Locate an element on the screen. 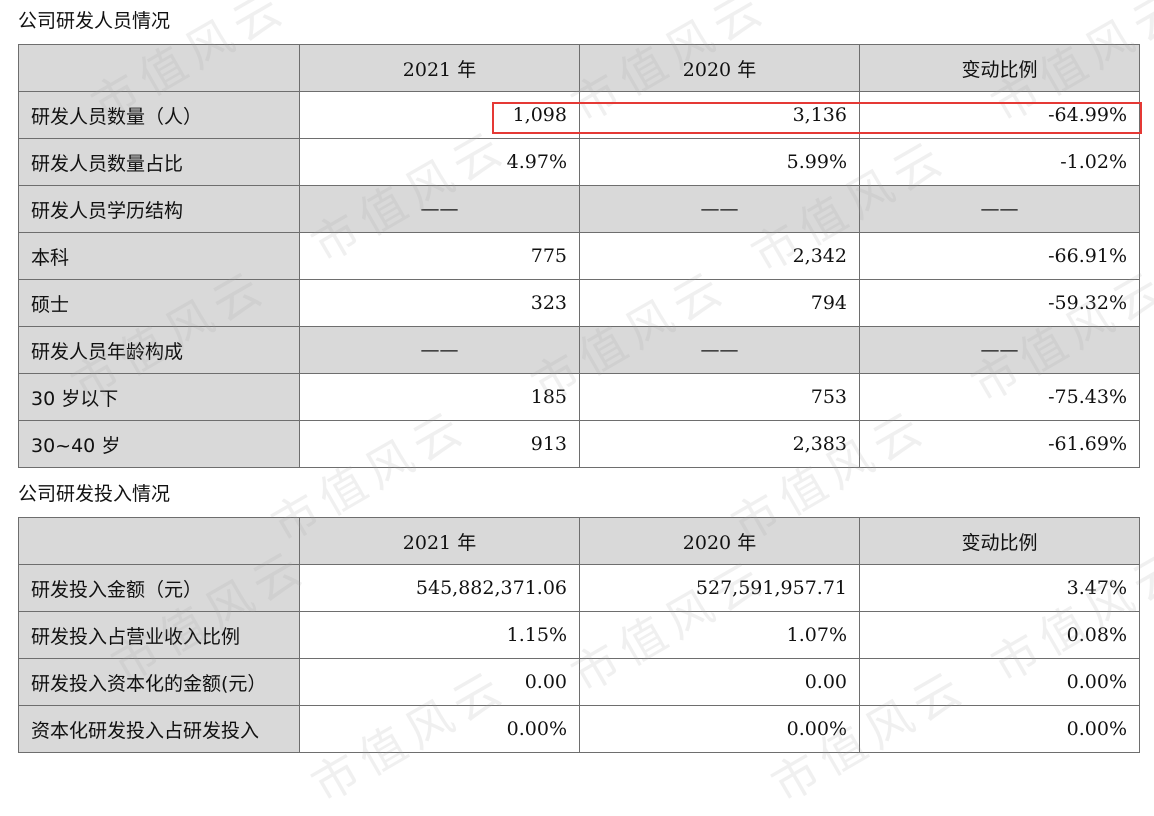 This screenshot has height=816, width=1154. row-label: 本科 is located at coordinates (159, 256).